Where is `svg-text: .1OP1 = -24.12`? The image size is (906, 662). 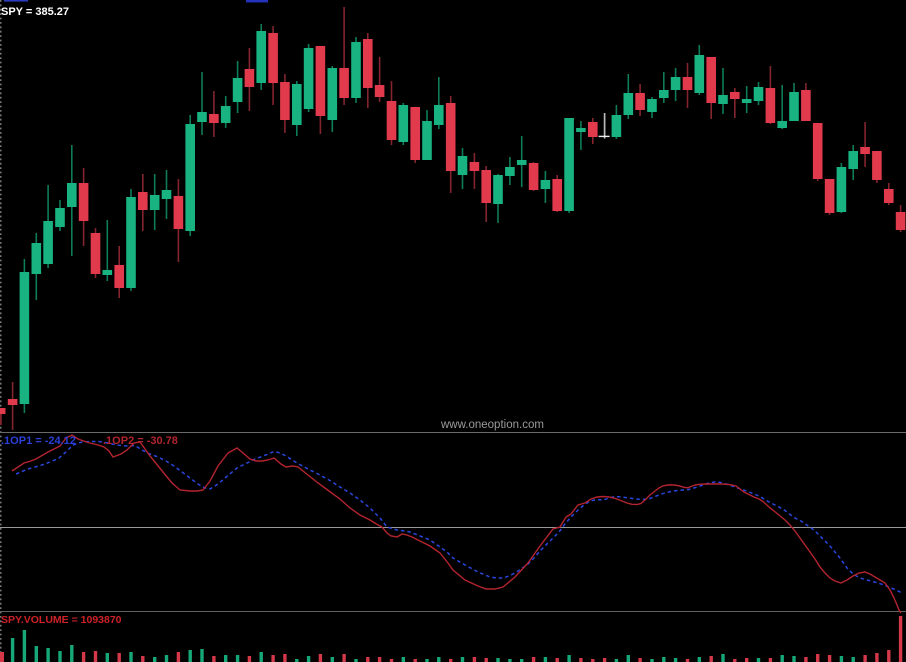 svg-text: .1OP1 = -24.12 is located at coordinates (38, 441).